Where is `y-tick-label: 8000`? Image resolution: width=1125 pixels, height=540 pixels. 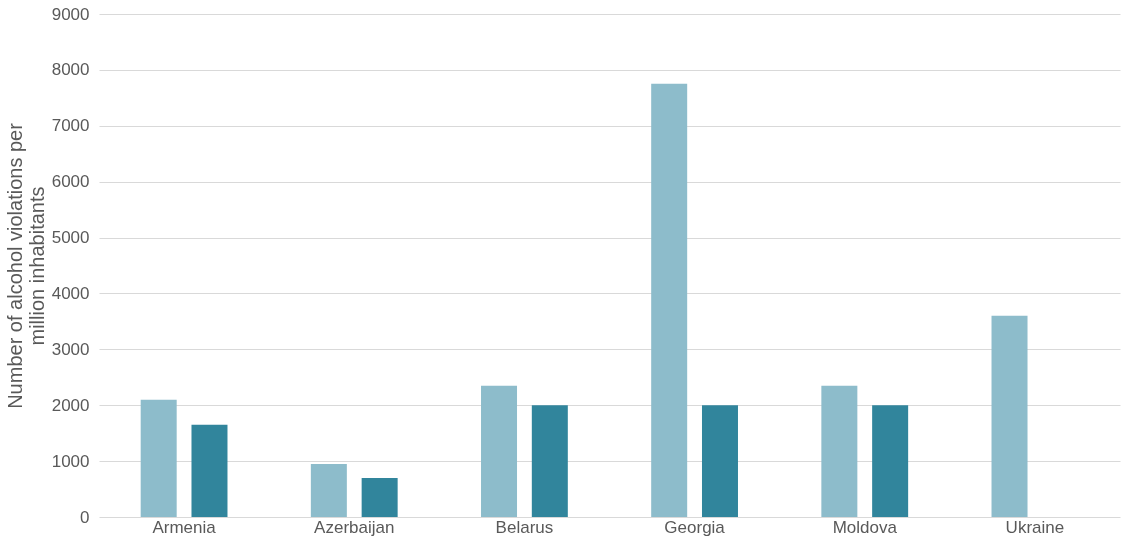 y-tick-label: 8000 is located at coordinates (70, 70).